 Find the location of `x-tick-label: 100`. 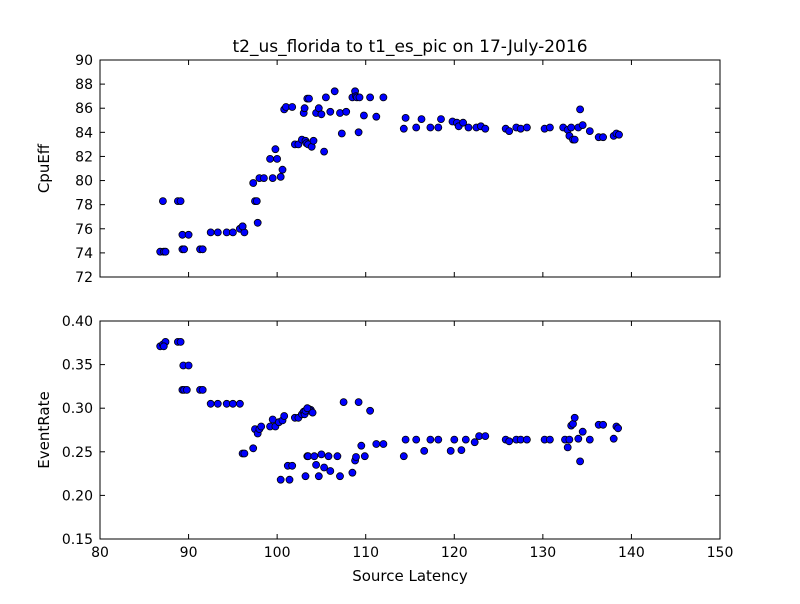

x-tick-label: 100 is located at coordinates (277, 553).